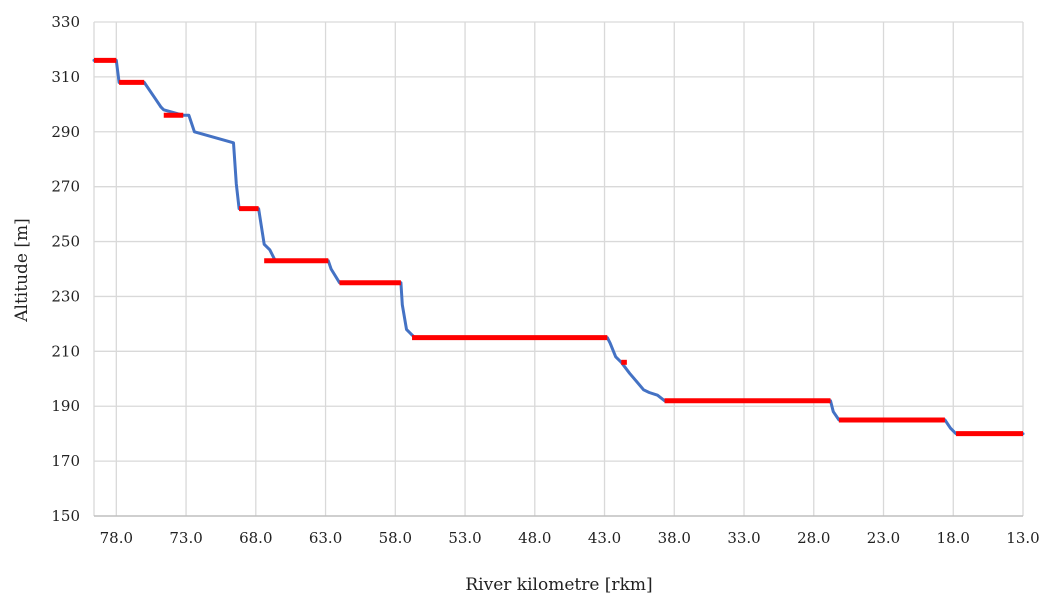 Image resolution: width=1045 pixels, height=599 pixels. Describe the element at coordinates (395, 538) in the screenshot. I see `x-tick-label: 58.0` at that location.